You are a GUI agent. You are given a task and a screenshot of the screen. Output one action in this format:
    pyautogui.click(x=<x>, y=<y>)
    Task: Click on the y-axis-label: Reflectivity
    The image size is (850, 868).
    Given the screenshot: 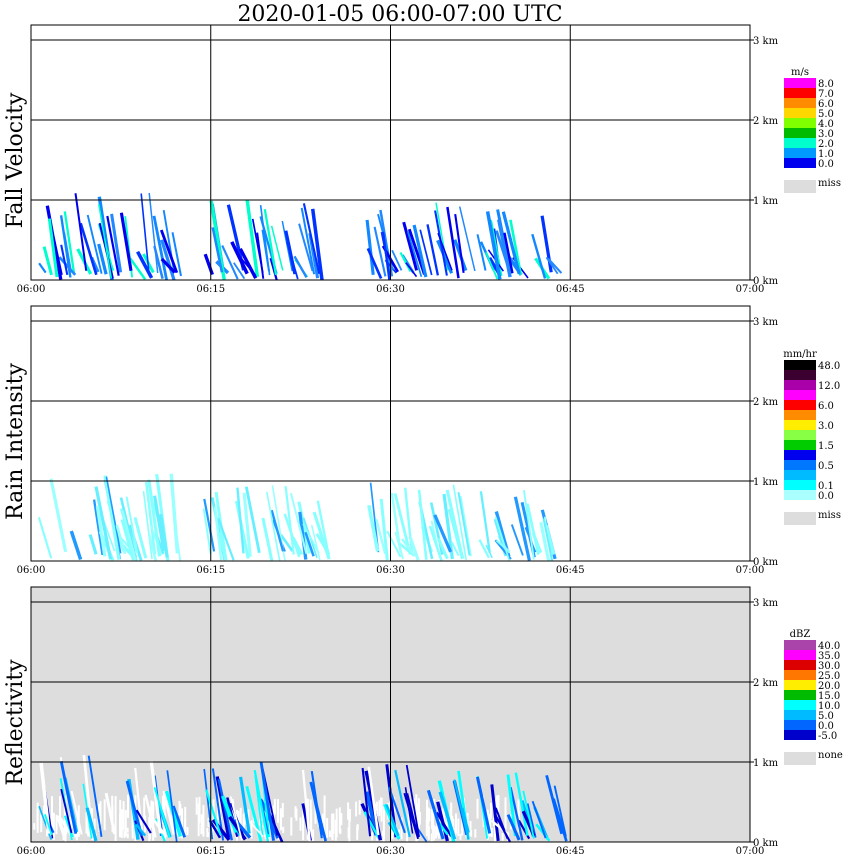 What is the action you would take?
    pyautogui.click(x=15, y=722)
    